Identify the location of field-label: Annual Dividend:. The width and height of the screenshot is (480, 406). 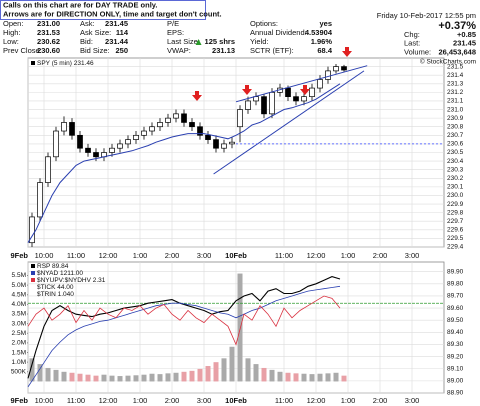
(278, 32).